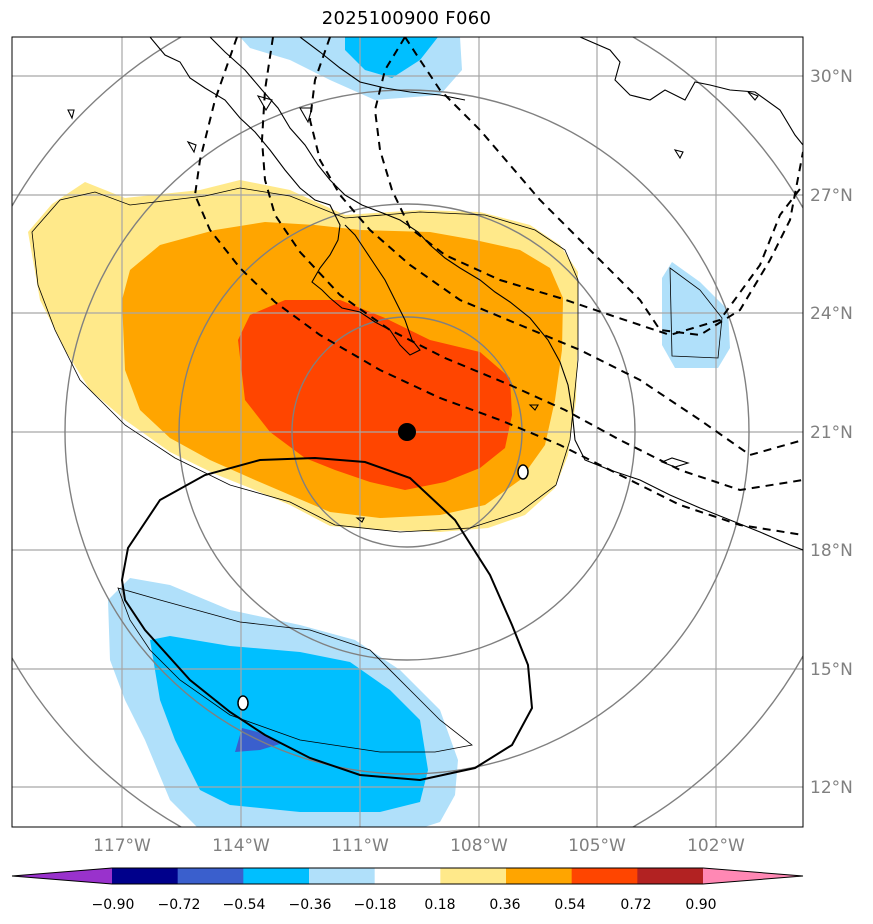  What do you see at coordinates (375, 905) in the screenshot?
I see `cb-tick-4: −0.18` at bounding box center [375, 905].